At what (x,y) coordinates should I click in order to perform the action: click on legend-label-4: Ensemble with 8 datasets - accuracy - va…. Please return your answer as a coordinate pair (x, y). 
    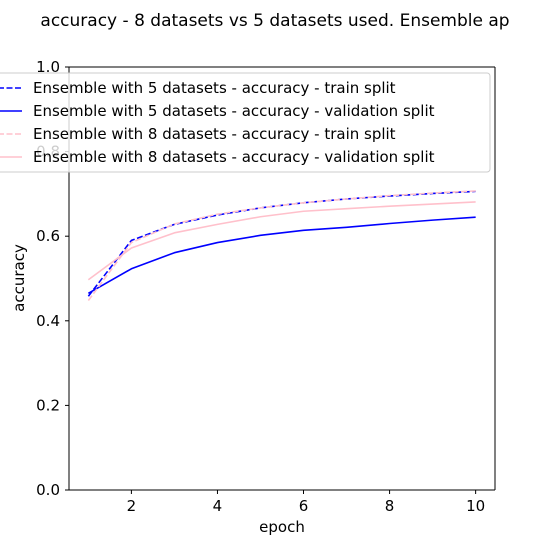
    Looking at the image, I should click on (234, 157).